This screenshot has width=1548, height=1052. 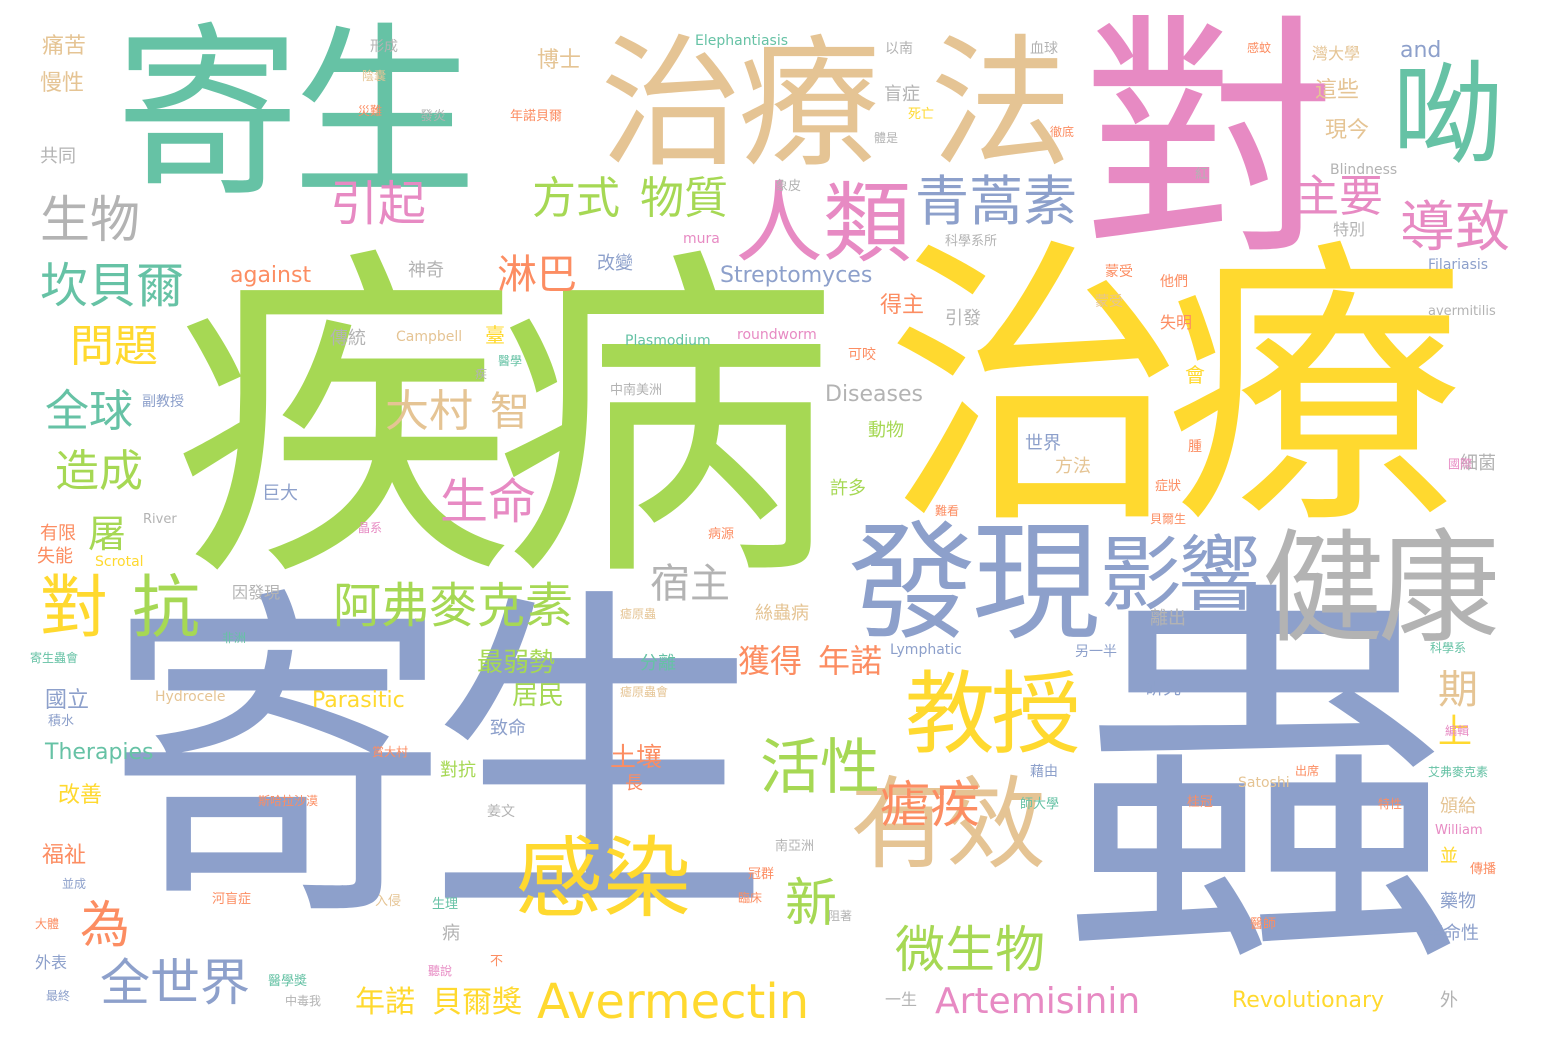 What do you see at coordinates (1264, 783) in the screenshot?
I see `word-cloud-term: Satoshi` at bounding box center [1264, 783].